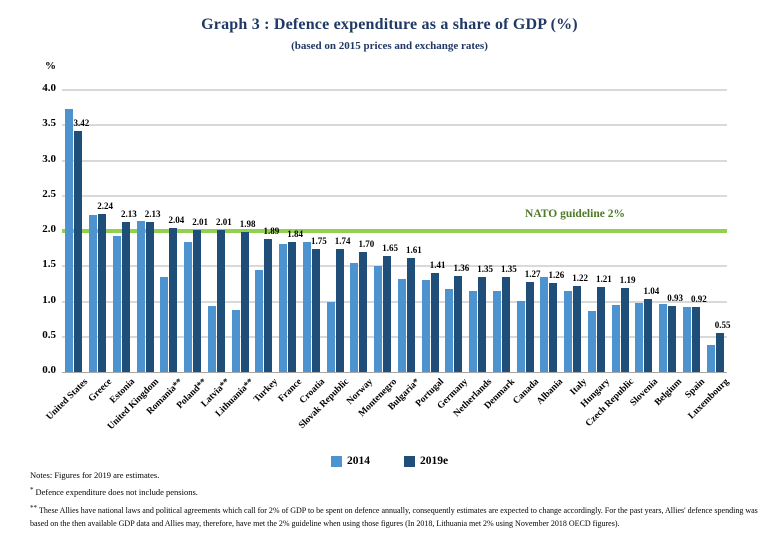 Image resolution: width=779 pixels, height=539 pixels. What do you see at coordinates (409, 461) in the screenshot?
I see `legend-swatch-2019e-icon` at bounding box center [409, 461].